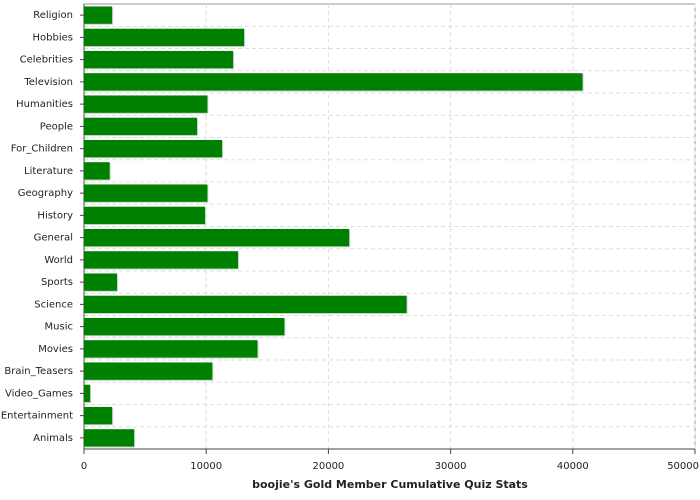 This screenshot has width=700, height=500. I want to click on x-tick-label: 30000, so click(451, 466).